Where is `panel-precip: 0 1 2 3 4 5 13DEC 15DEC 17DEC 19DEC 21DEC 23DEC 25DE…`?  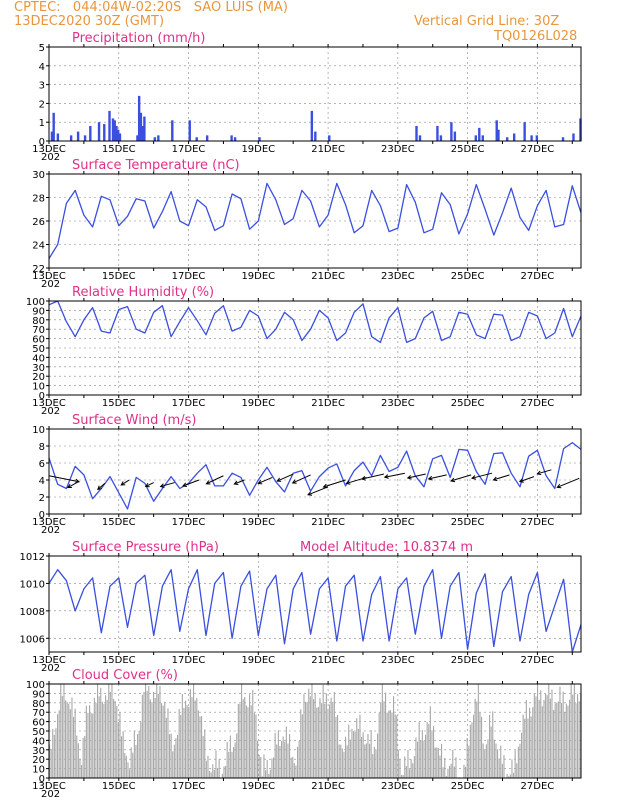
panel-precip: 0 1 2 3 4 5 13DEC 15DEC 17DEC 19DEC 21DEC 23DEC 25DE… is located at coordinates (307, 97).